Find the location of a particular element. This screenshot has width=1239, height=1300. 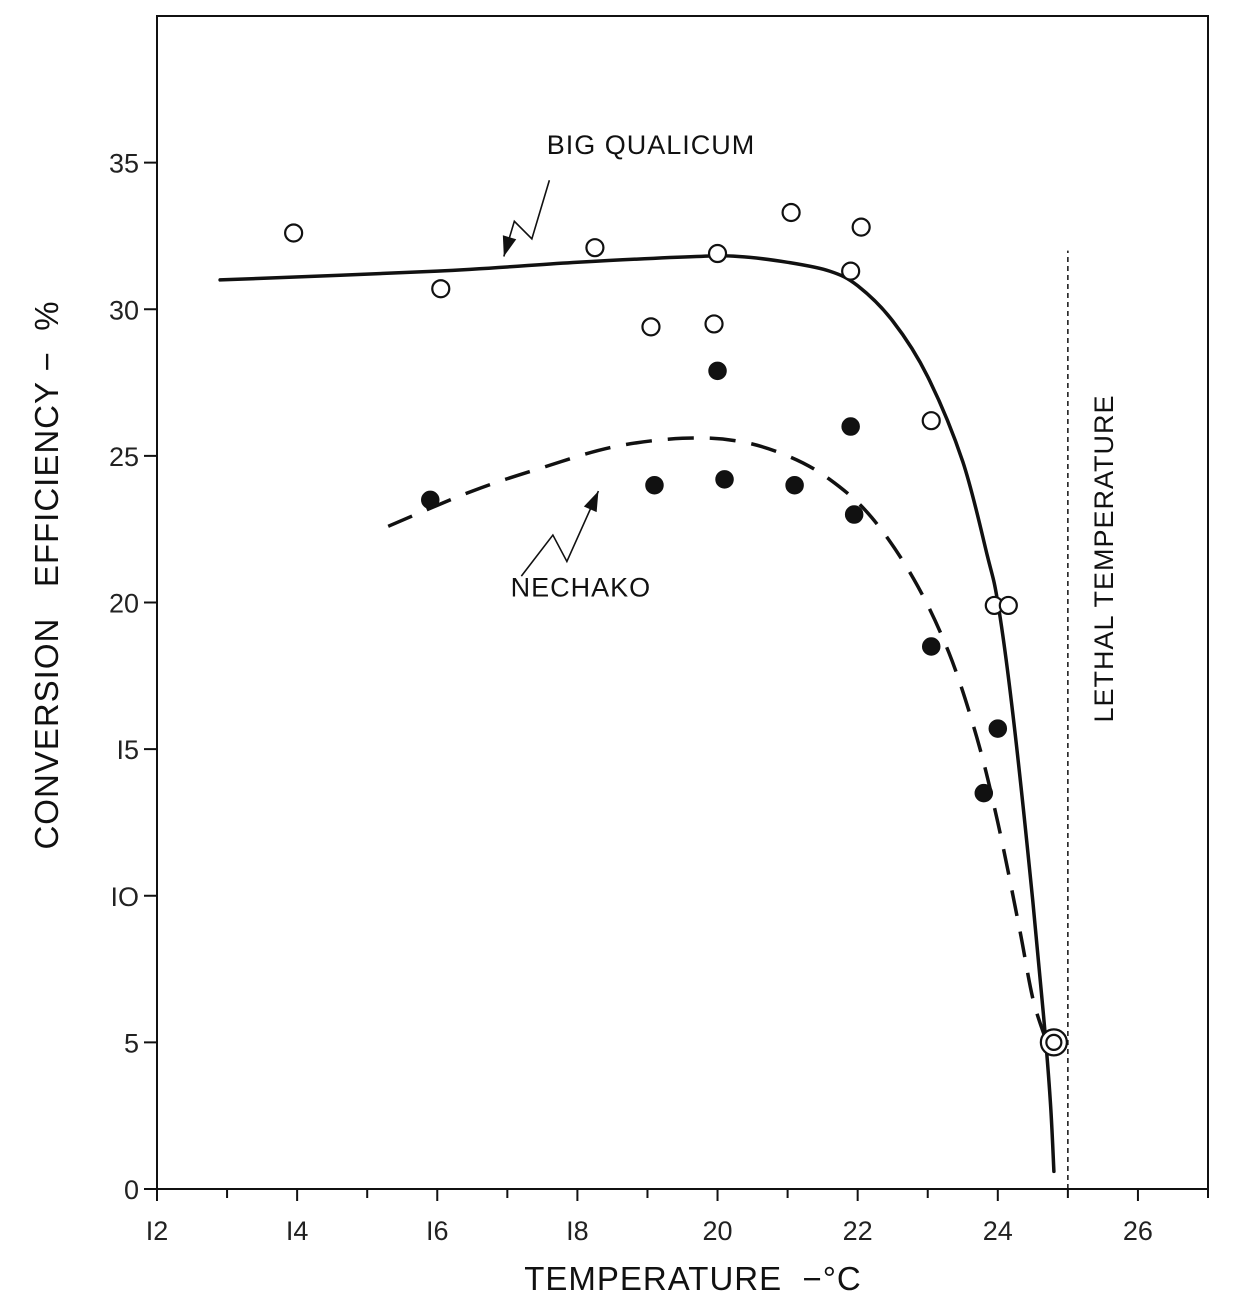

y-axis-ticks: 0 5 IO I5 20 25 30 35 is located at coordinates (133, 677).